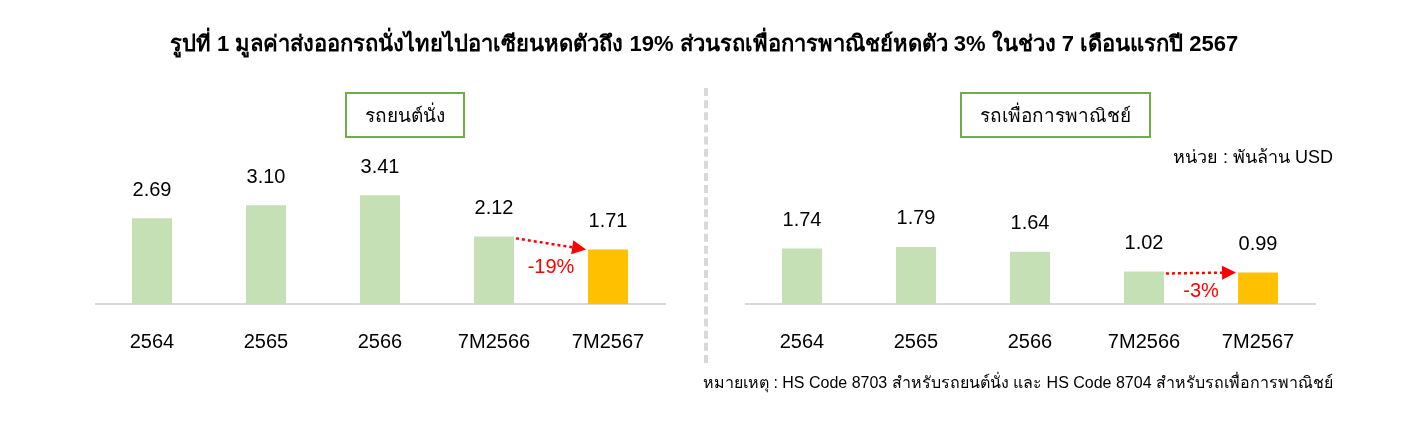 The image size is (1408, 438). I want to click on data-label: 2.12, so click(494, 206).